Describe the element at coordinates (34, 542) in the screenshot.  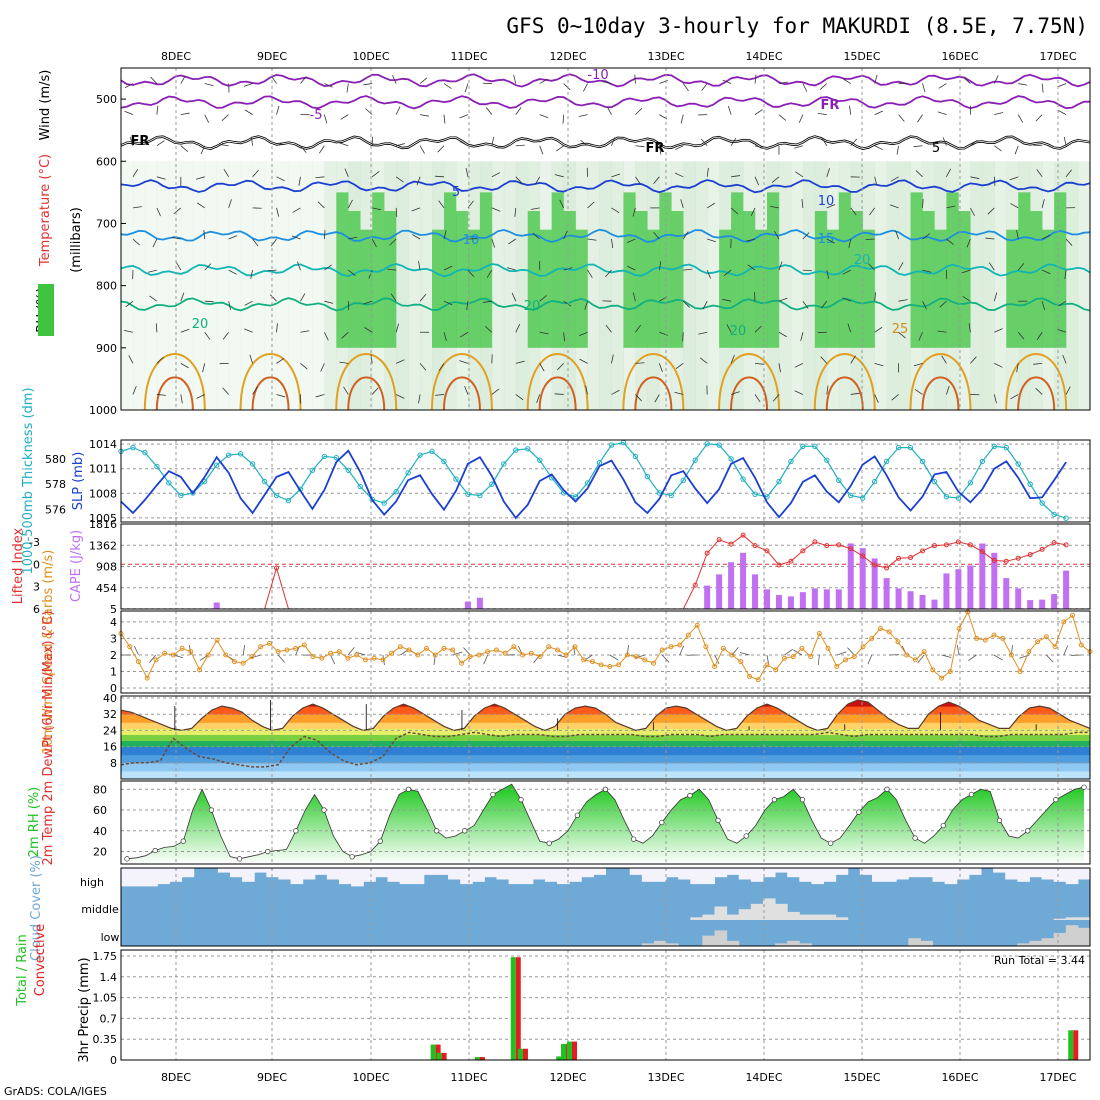
I see `lifted-index-tick-label: -3` at that location.